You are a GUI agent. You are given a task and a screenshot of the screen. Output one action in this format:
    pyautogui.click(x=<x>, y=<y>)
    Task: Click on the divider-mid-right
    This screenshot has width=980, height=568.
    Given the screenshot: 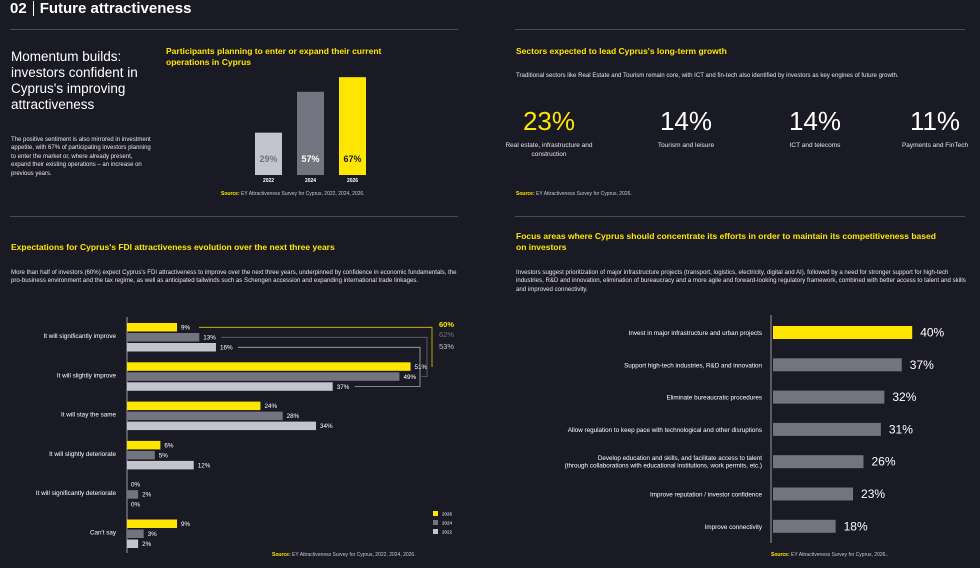 What is the action you would take?
    pyautogui.click(x=740, y=216)
    